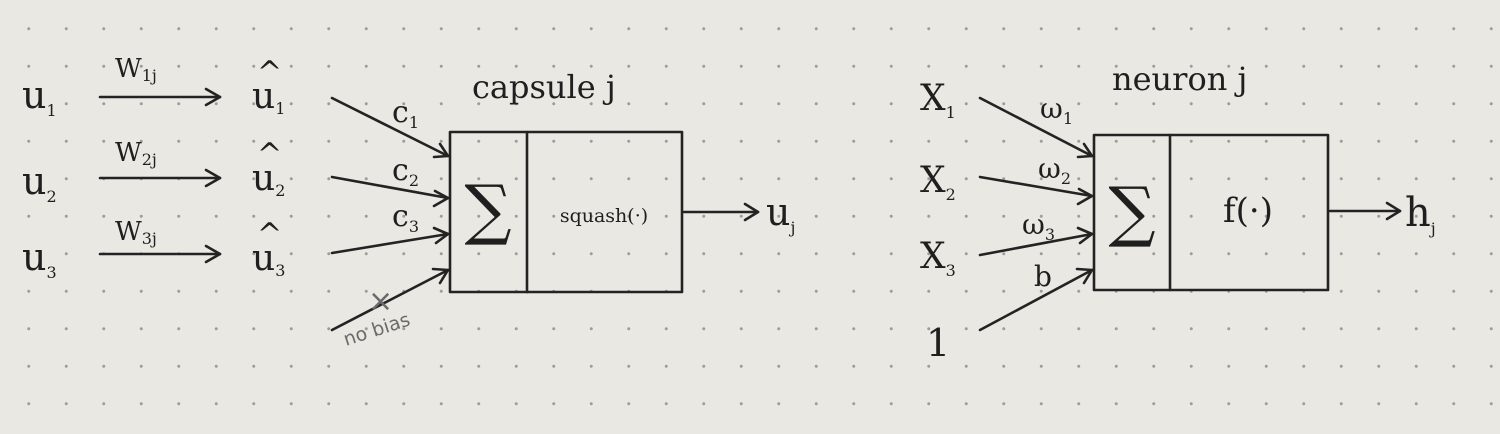  What do you see at coordinates (136, 232) in the screenshot?
I see `capsule-weight-3: W3j` at bounding box center [136, 232].